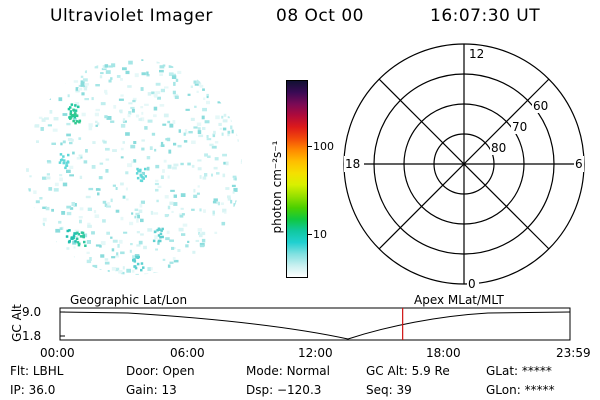  I want to click on timeline-ytick-bottom: 1.8, so click(32, 336).